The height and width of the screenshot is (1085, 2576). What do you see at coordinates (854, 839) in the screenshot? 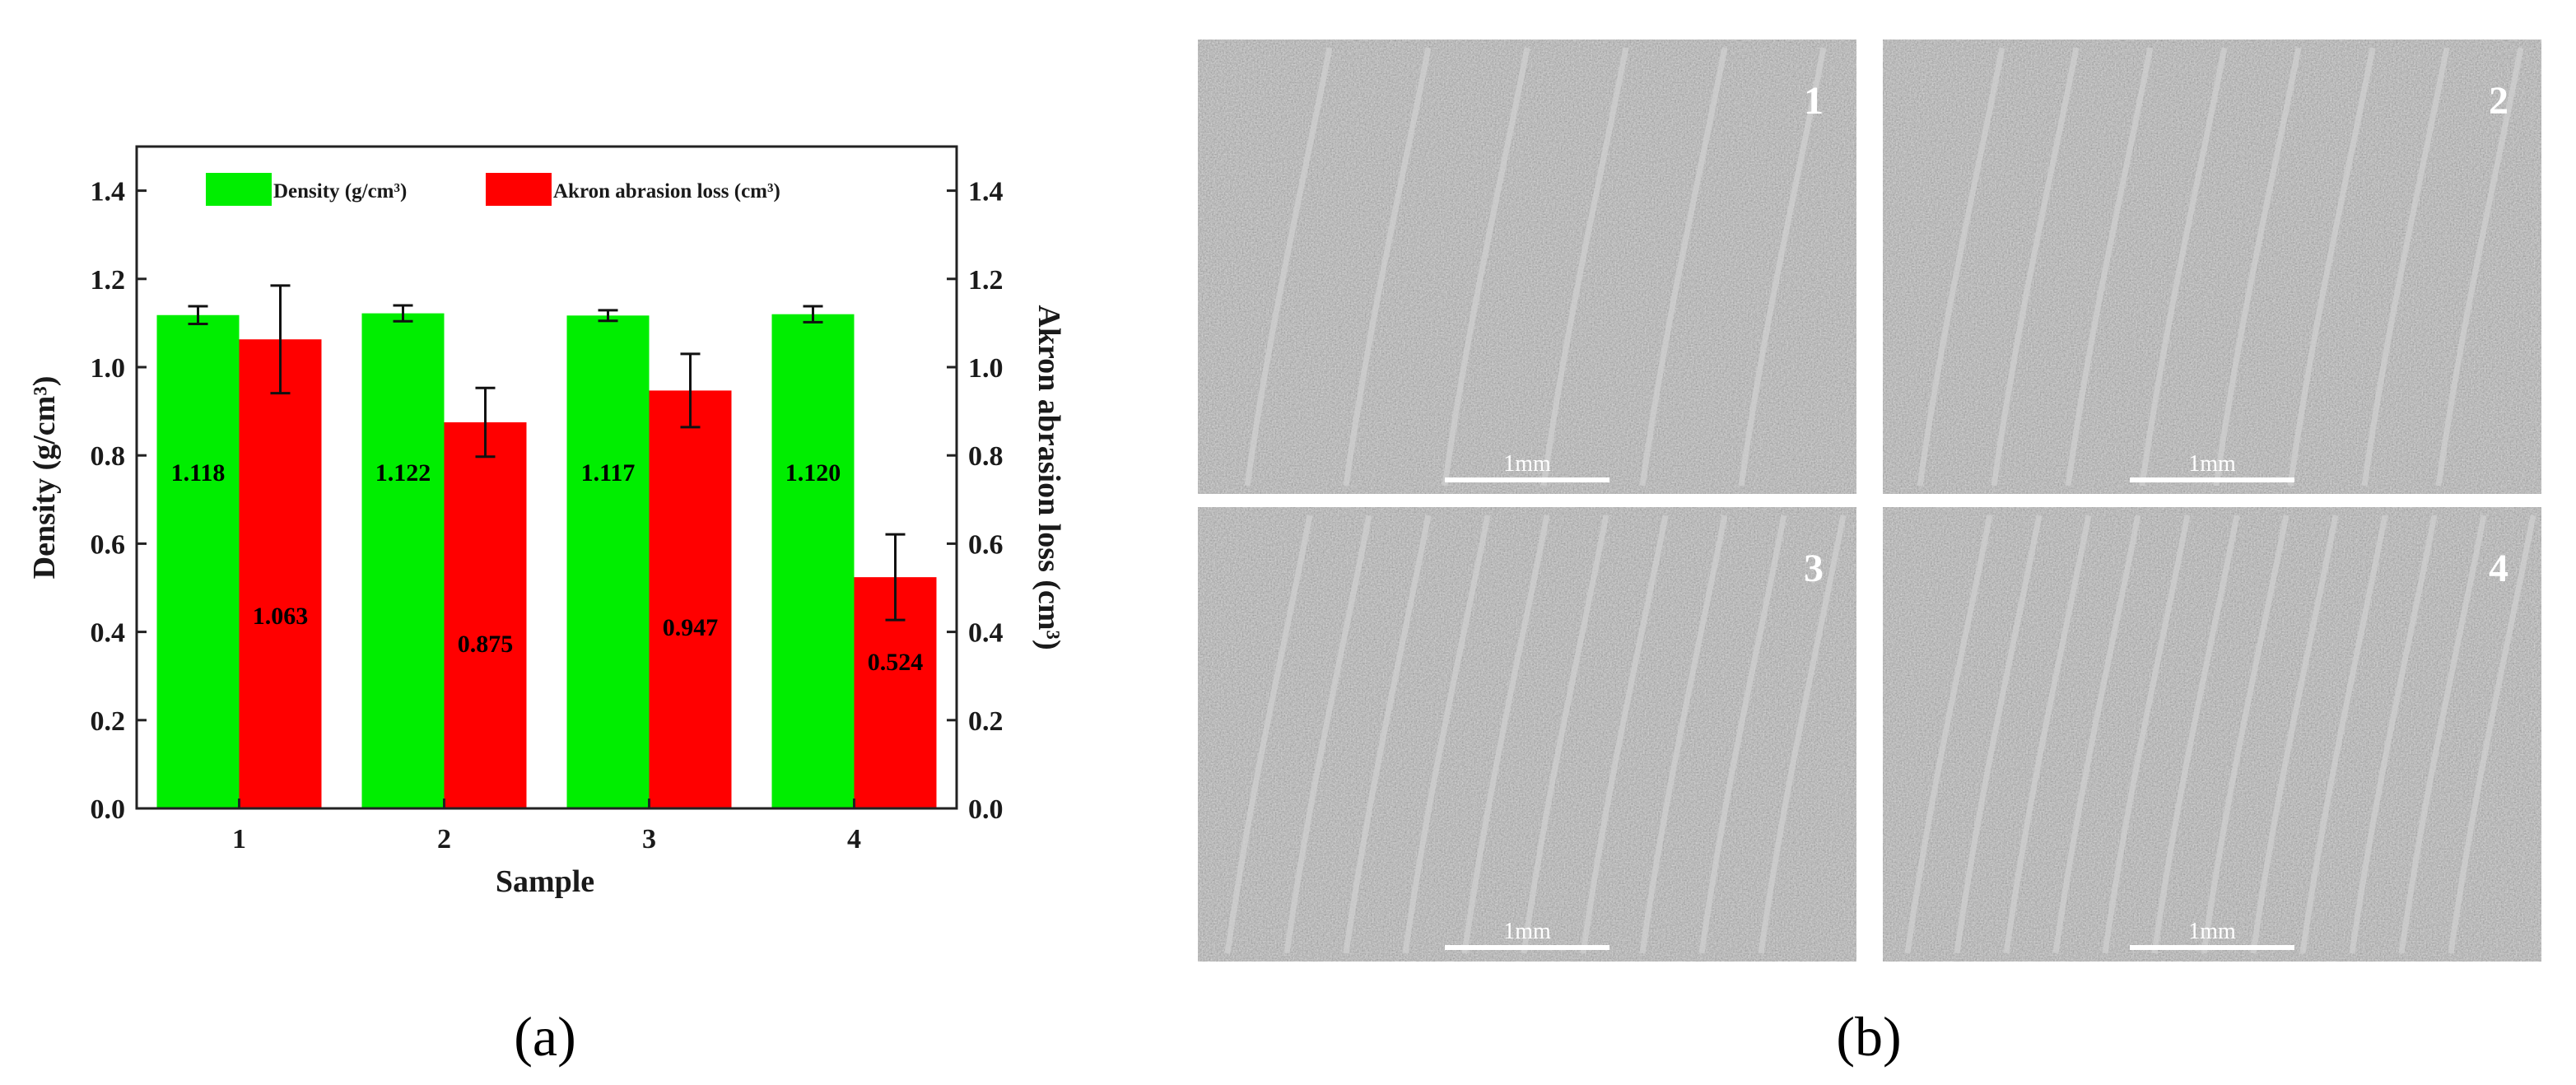
I see `x-tick-label-4: 4` at bounding box center [854, 839].